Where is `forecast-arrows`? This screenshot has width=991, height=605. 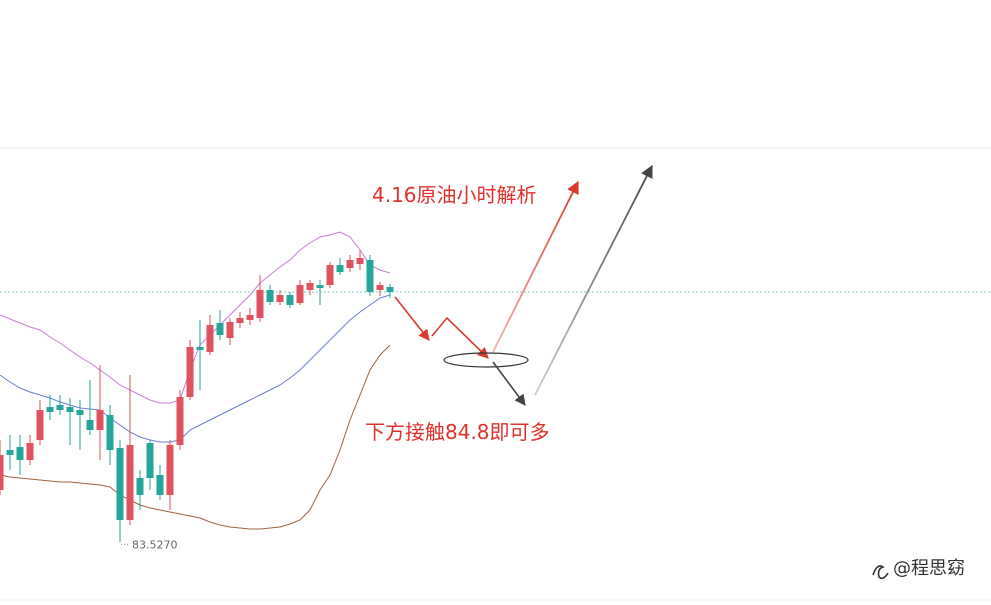
forecast-arrows is located at coordinates (523, 285).